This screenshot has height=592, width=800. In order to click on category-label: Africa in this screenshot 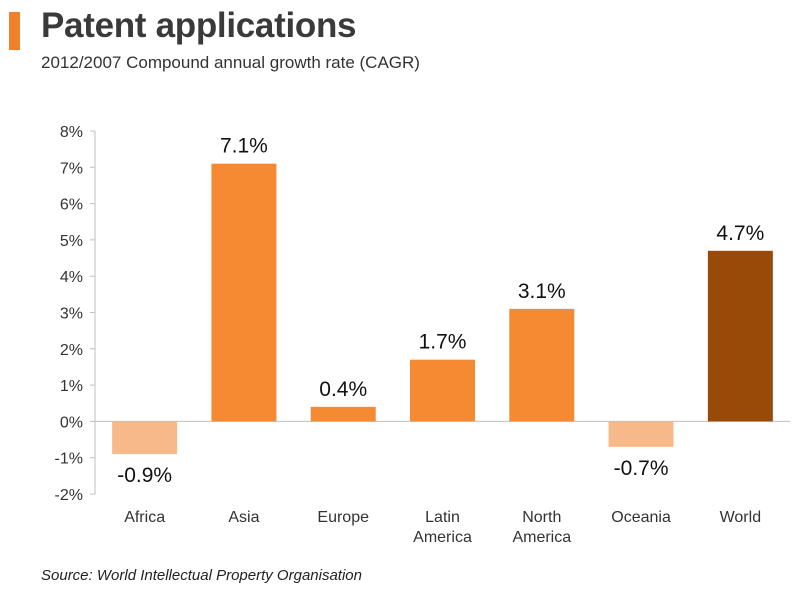, I will do `click(144, 517)`.